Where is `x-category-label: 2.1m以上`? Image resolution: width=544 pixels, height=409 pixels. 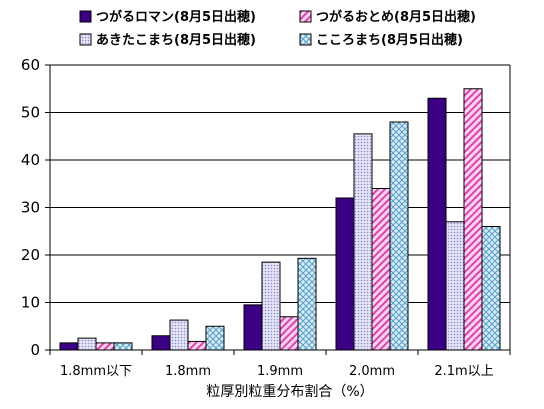 x-category-label: 2.1m以上 is located at coordinates (463, 371).